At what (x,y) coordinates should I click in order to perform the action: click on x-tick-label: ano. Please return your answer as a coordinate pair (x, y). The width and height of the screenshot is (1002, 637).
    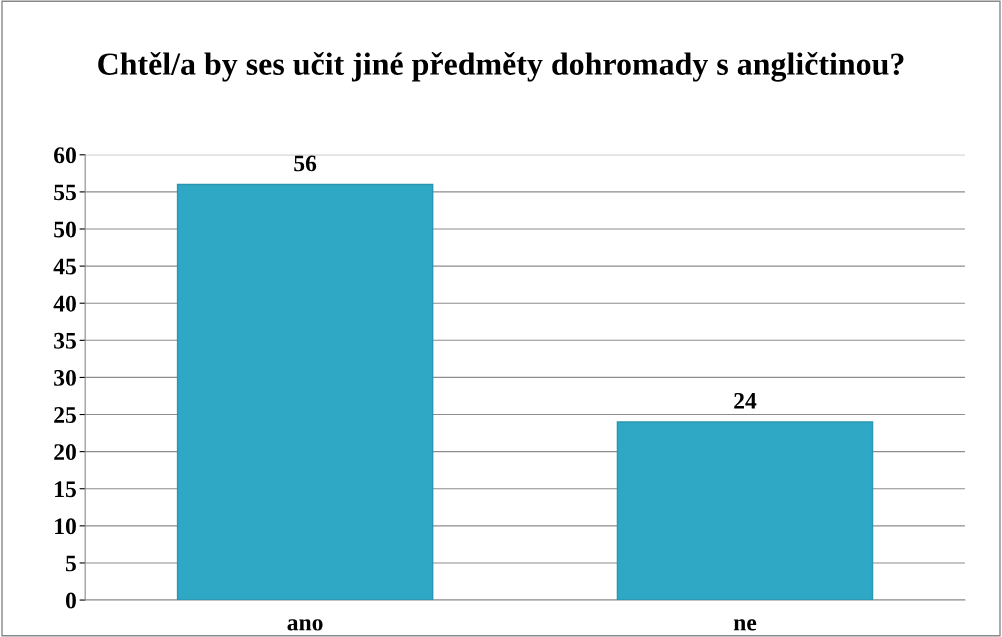
    Looking at the image, I should click on (305, 625).